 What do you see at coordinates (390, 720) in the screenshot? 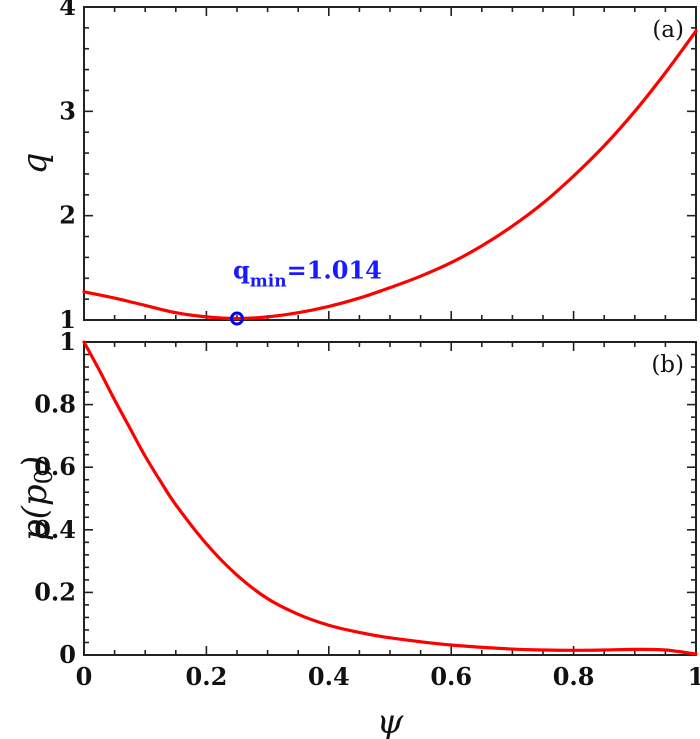
I see `x-axis-label: ψ` at bounding box center [390, 720].